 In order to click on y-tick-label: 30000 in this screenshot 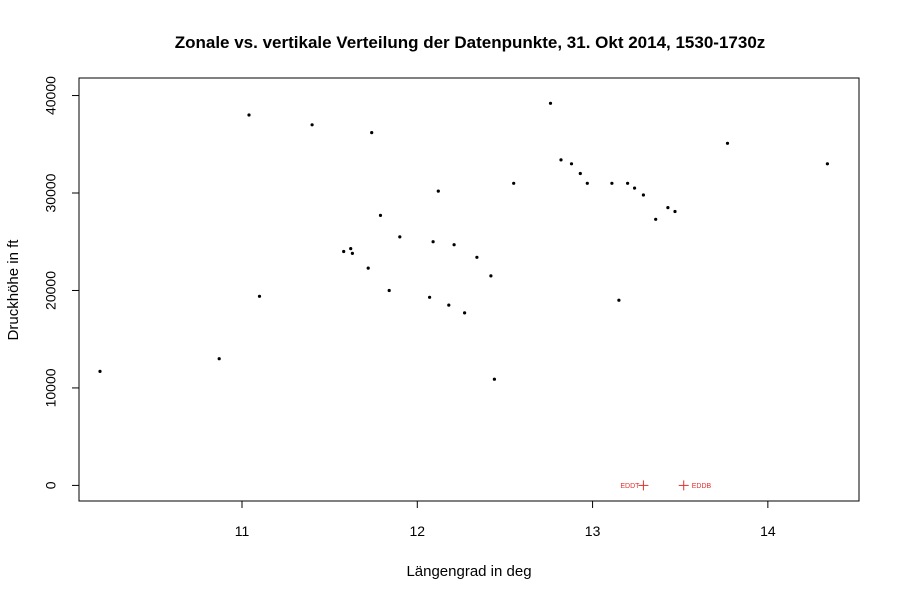, I will do `click(51, 192)`.